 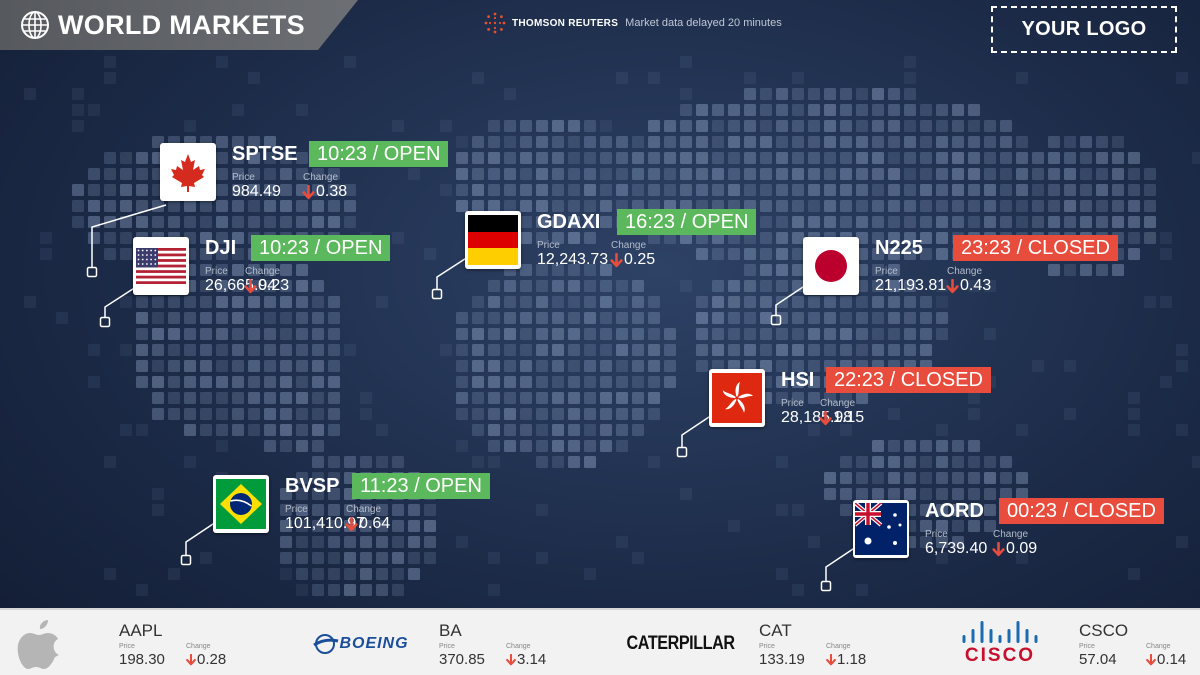 What do you see at coordinates (216, 271) in the screenshot?
I see `price-label: Price` at bounding box center [216, 271].